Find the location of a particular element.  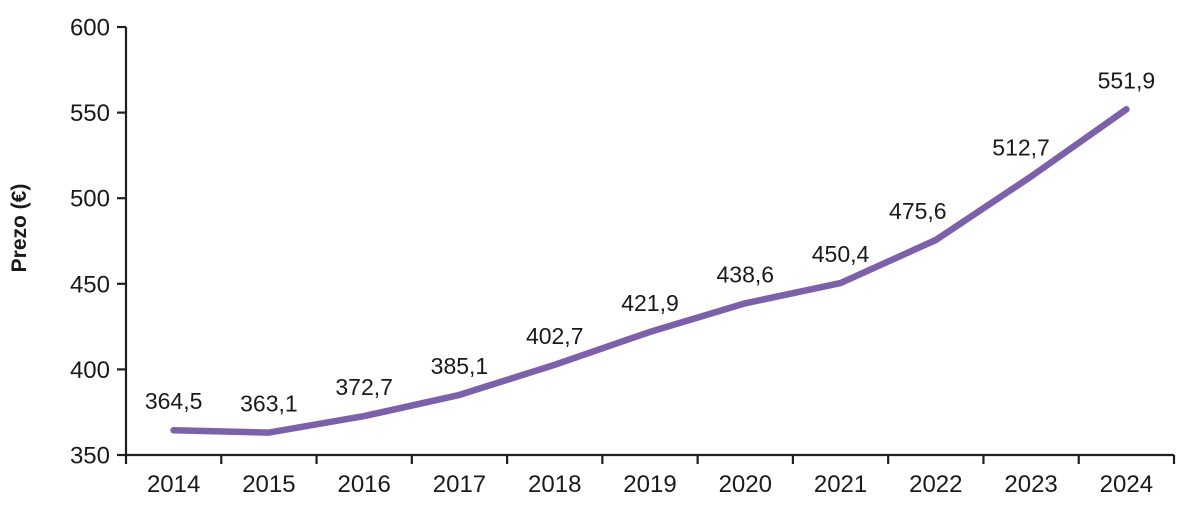

data-point-label: 450,4 is located at coordinates (841, 254).